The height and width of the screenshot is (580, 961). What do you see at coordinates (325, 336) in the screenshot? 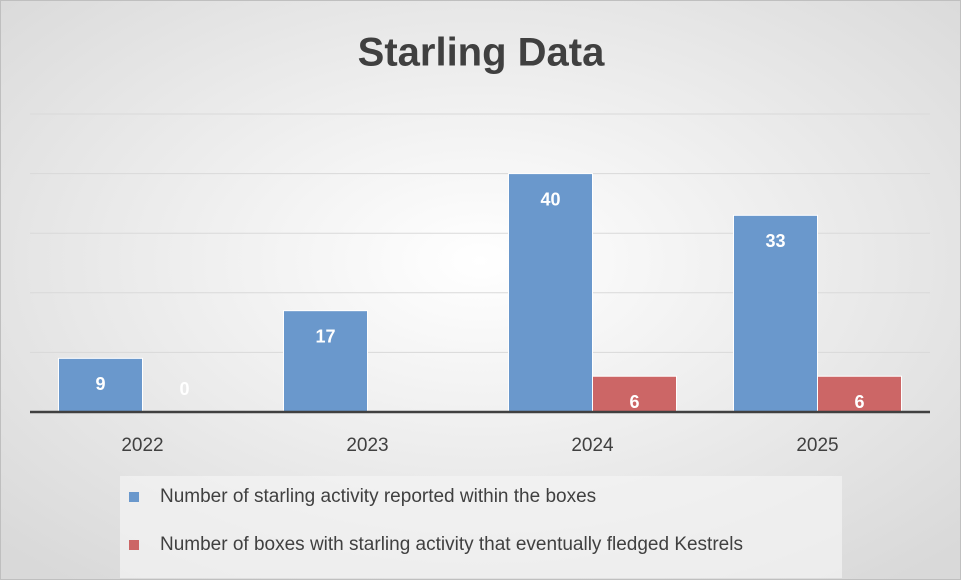
I see `data-label: 17` at bounding box center [325, 336].